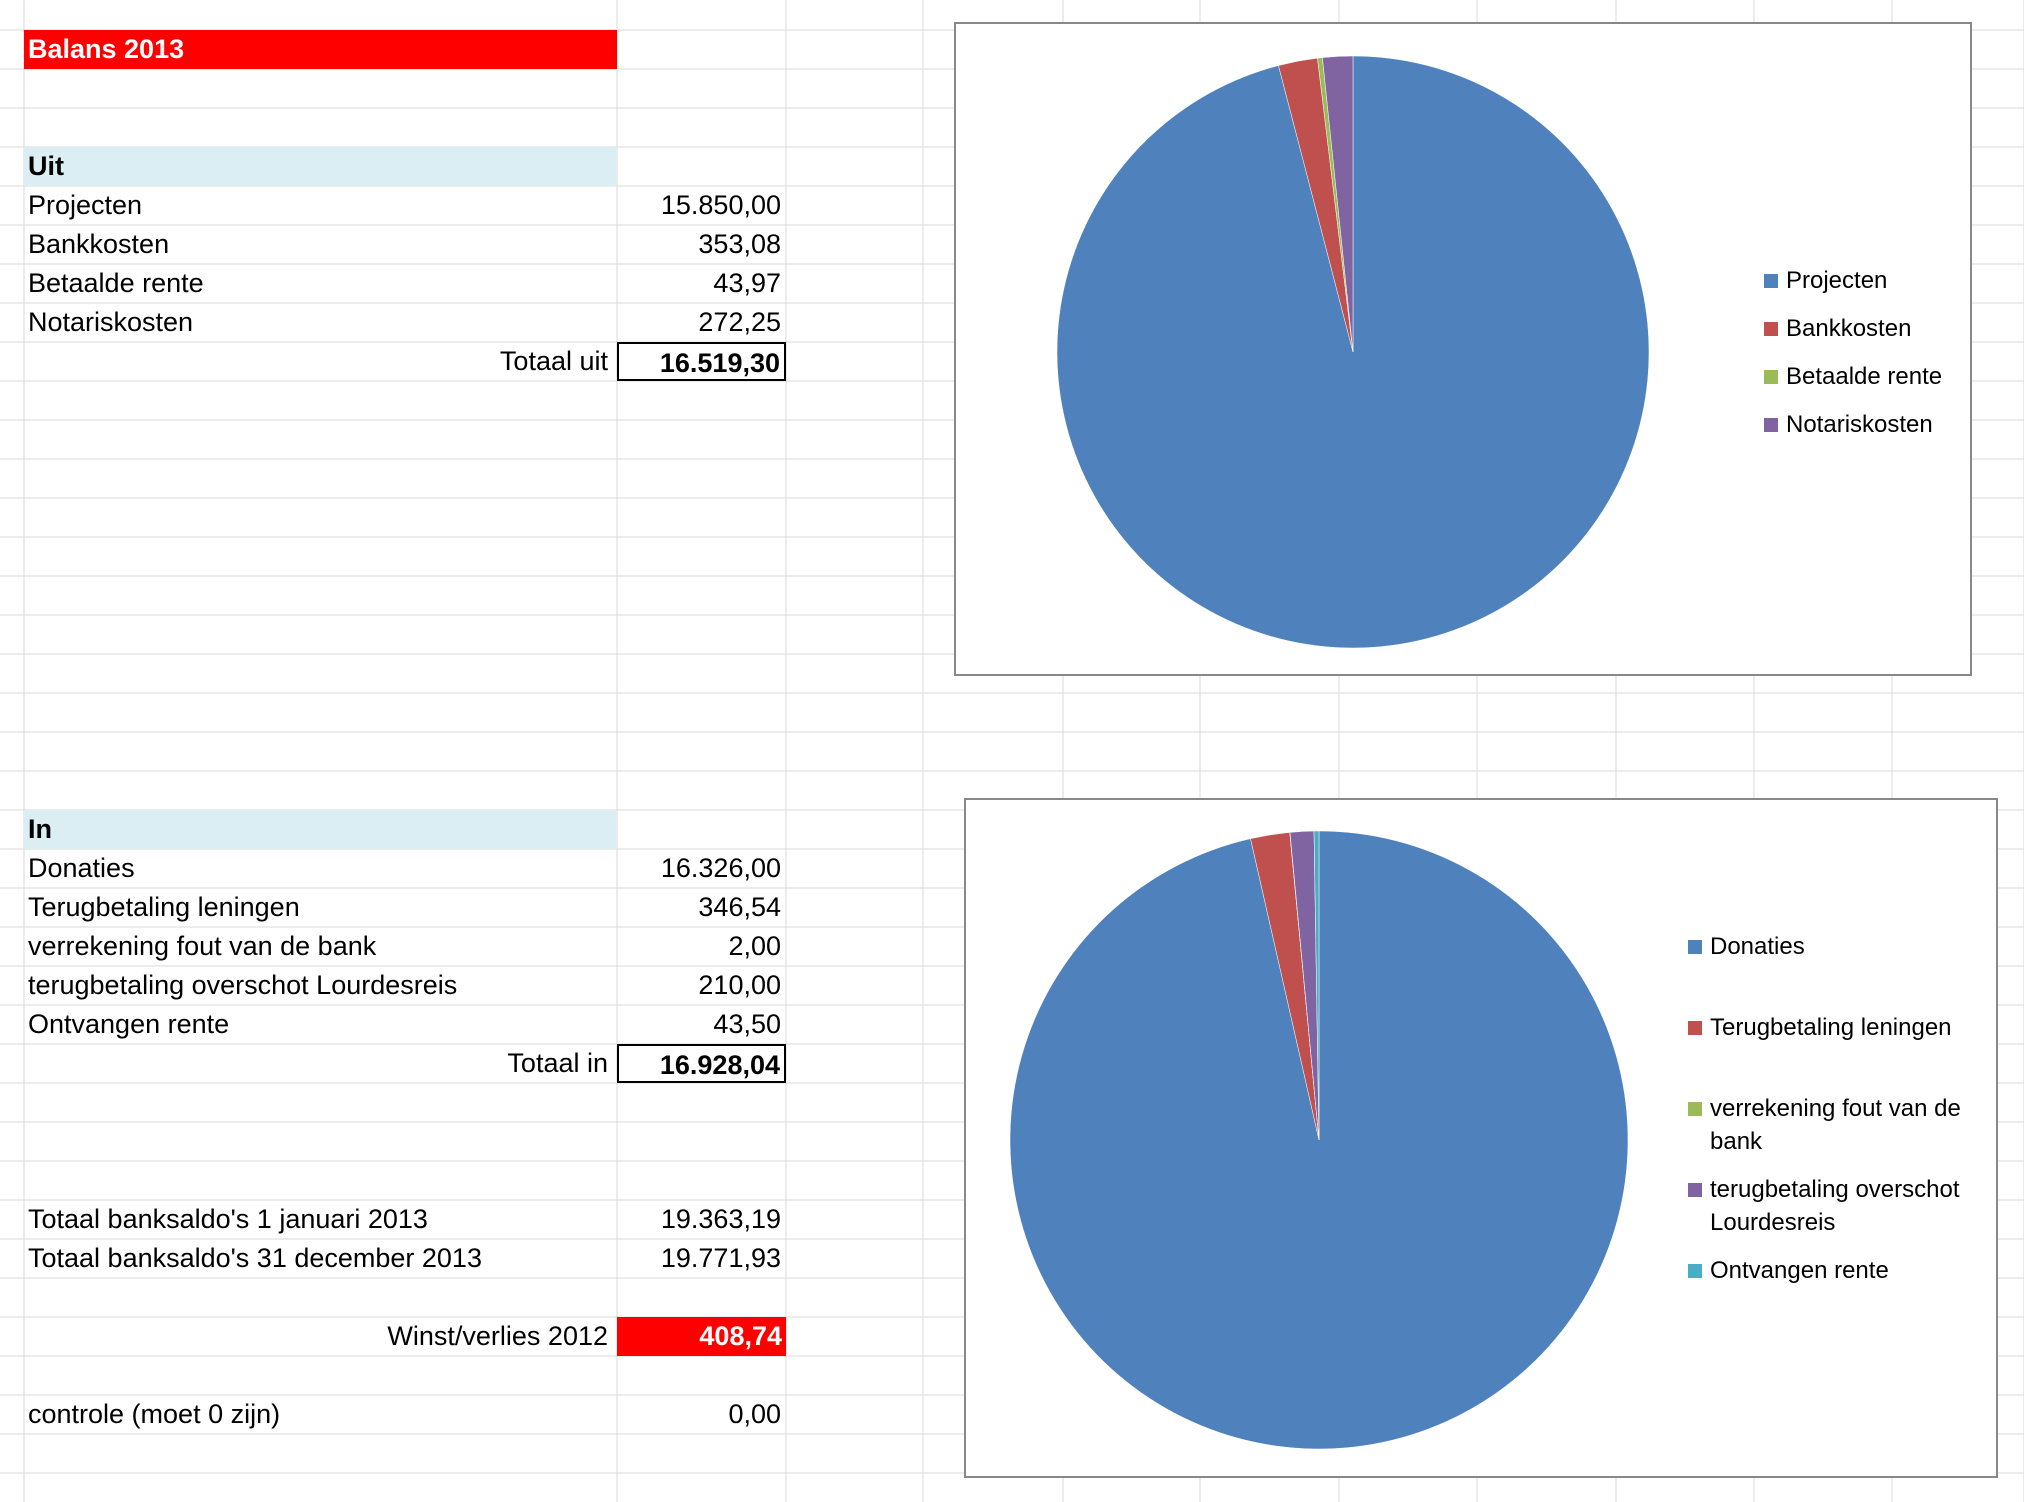  I want to click on totaal-in-label: Totaal in, so click(557, 1063).